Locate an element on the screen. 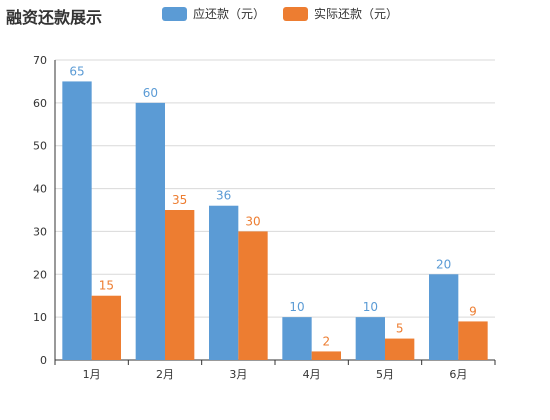  y-tick-label: 20 is located at coordinates (40, 274).